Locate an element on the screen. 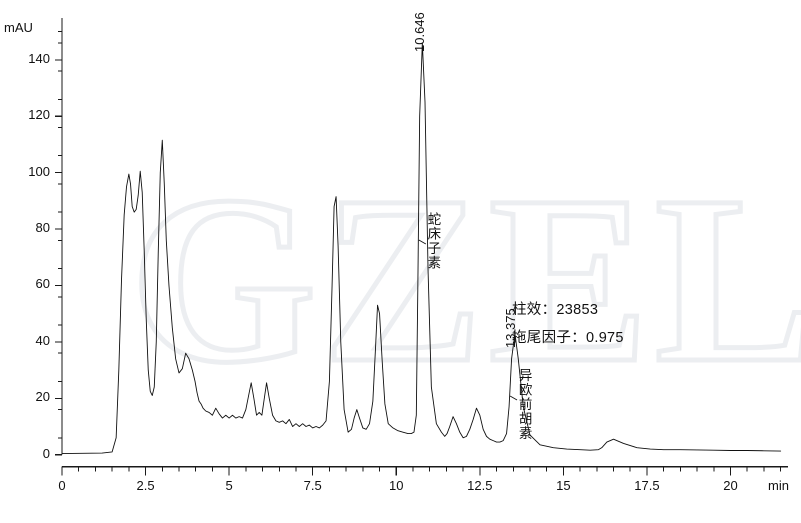 Image resolution: width=801 pixels, height=523 pixels. x-tick-label: 20 is located at coordinates (730, 485).